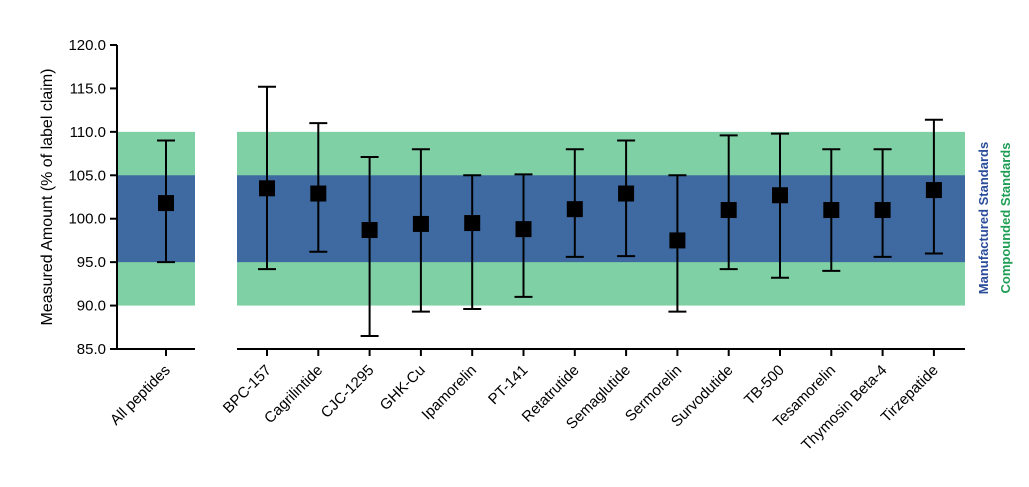 The height and width of the screenshot is (487, 1029). I want to click on mean-marker-ipamorelin, so click(472, 223).